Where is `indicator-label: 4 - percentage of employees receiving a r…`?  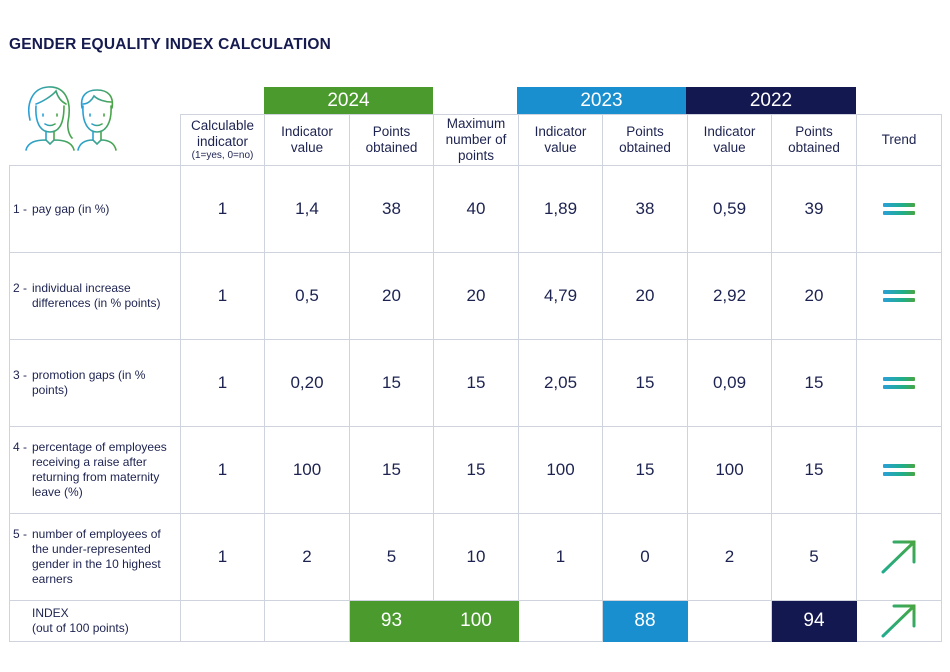 indicator-label: 4 - percentage of employees receiving a r… is located at coordinates (95, 470).